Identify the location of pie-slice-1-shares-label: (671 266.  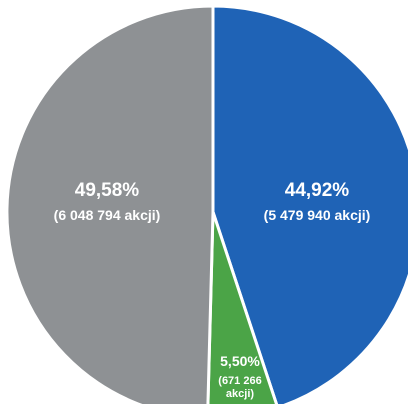
(239, 381).